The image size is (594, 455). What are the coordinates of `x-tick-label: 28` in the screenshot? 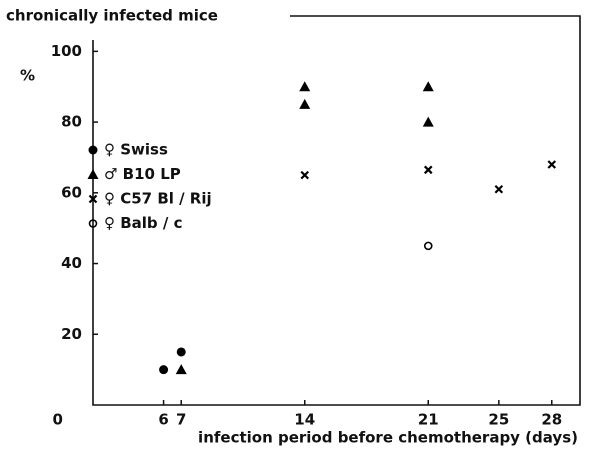 It's located at (551, 420).